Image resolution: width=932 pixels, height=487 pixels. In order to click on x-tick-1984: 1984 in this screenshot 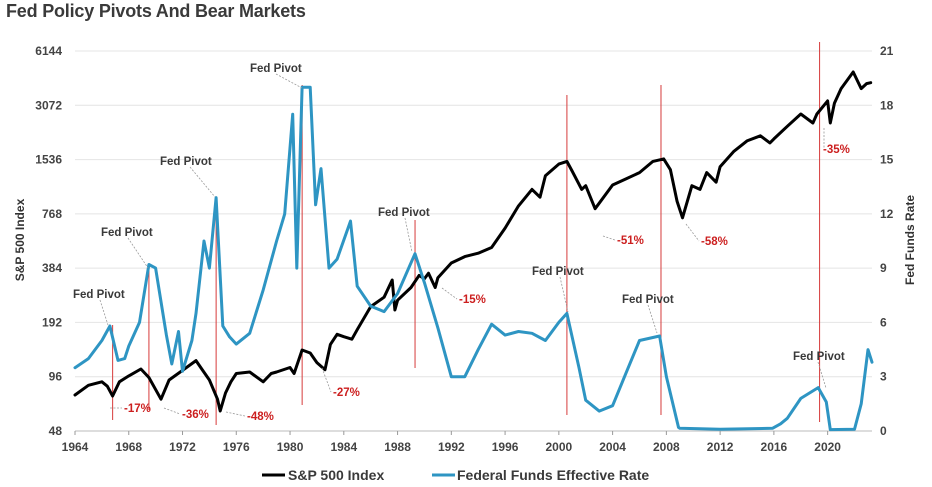, I will do `click(343, 447)`.